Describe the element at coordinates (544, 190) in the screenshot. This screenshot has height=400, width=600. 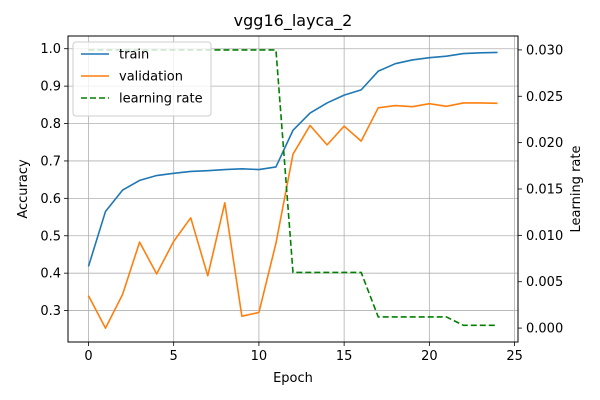
I see `y2-tick-label: 0.015` at that location.